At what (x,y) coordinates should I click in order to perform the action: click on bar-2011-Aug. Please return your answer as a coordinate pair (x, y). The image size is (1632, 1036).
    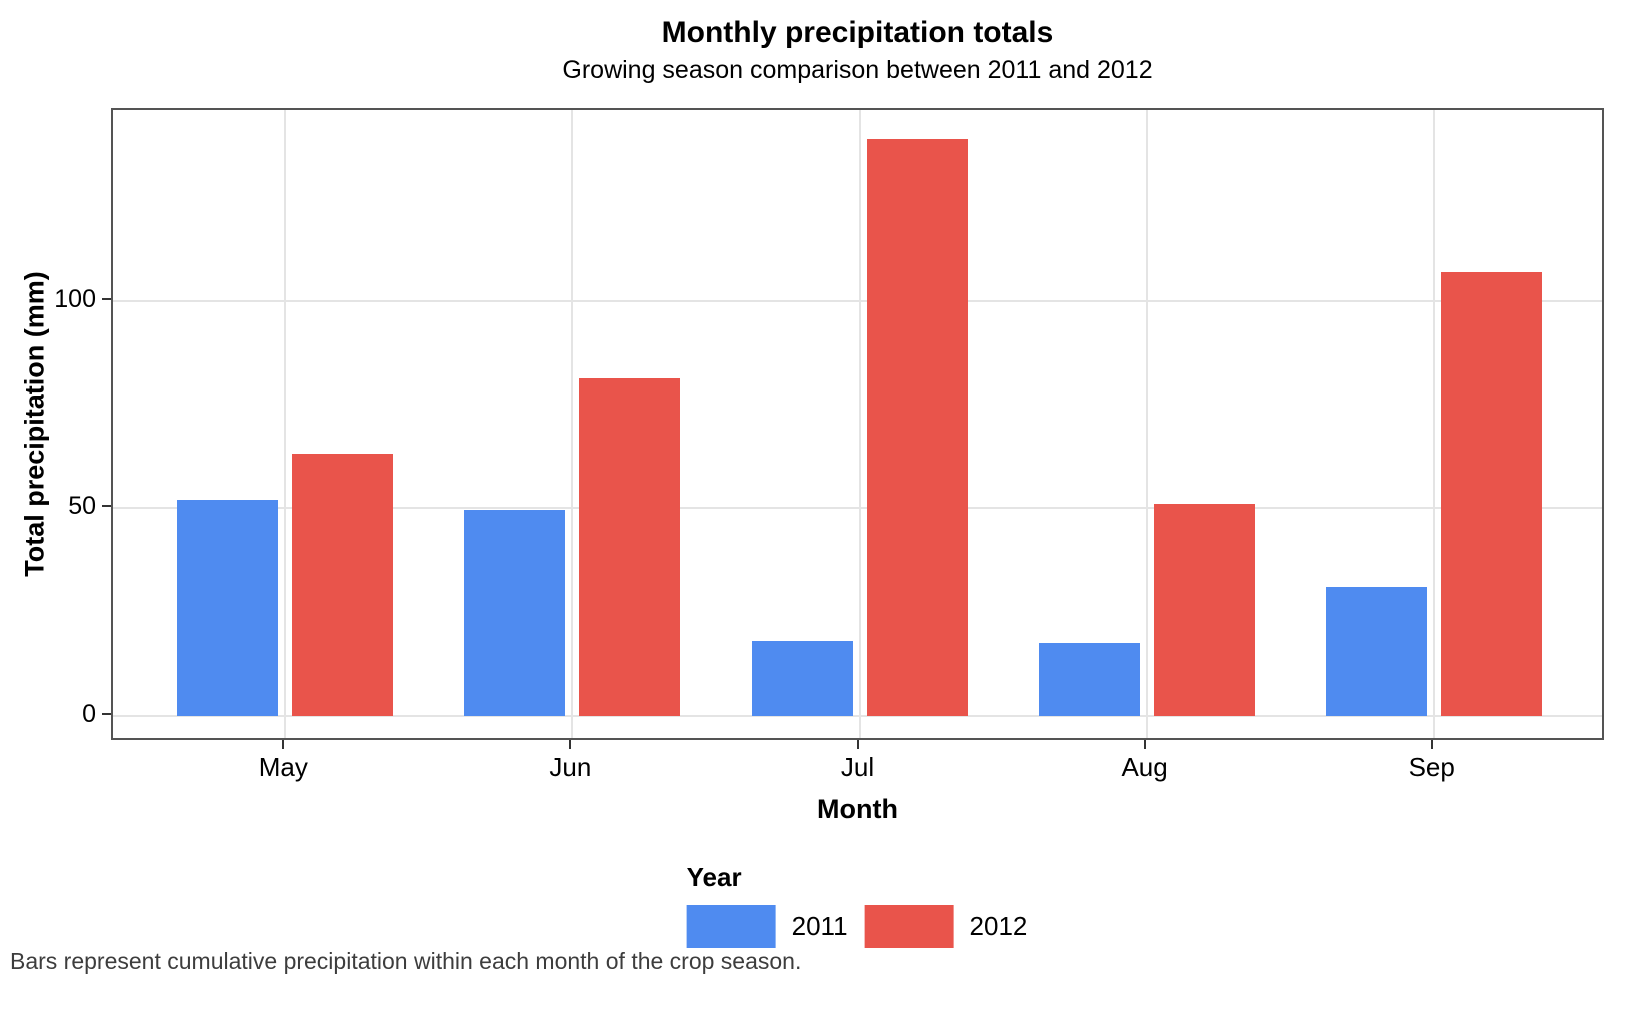
    Looking at the image, I should click on (1089, 679).